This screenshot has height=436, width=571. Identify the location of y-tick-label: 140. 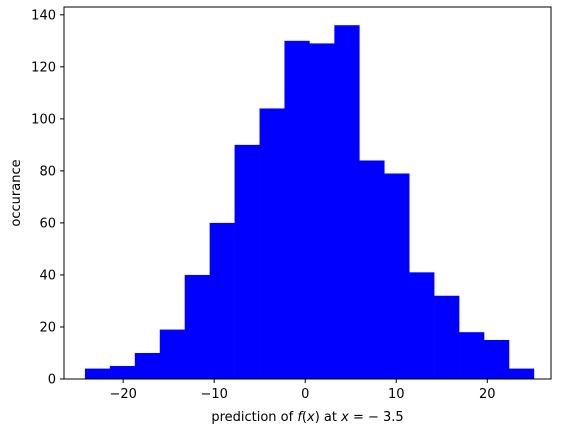
(43, 15).